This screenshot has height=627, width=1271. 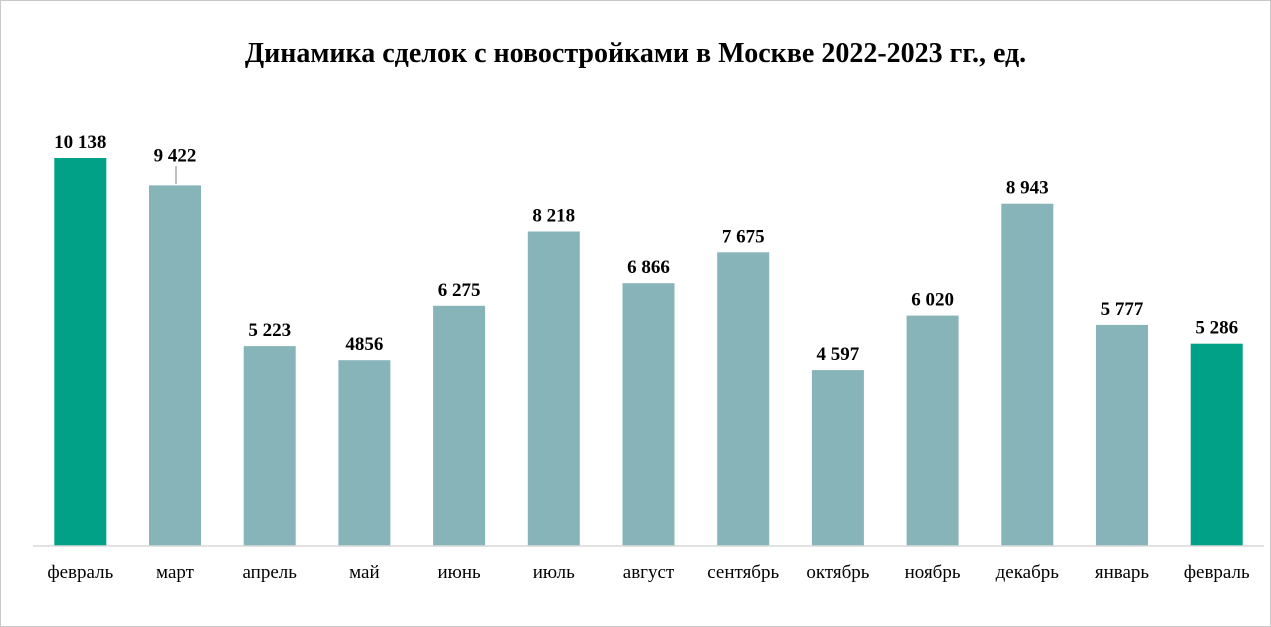 What do you see at coordinates (743, 572) in the screenshot?
I see `category-label-8: сентябрь` at bounding box center [743, 572].